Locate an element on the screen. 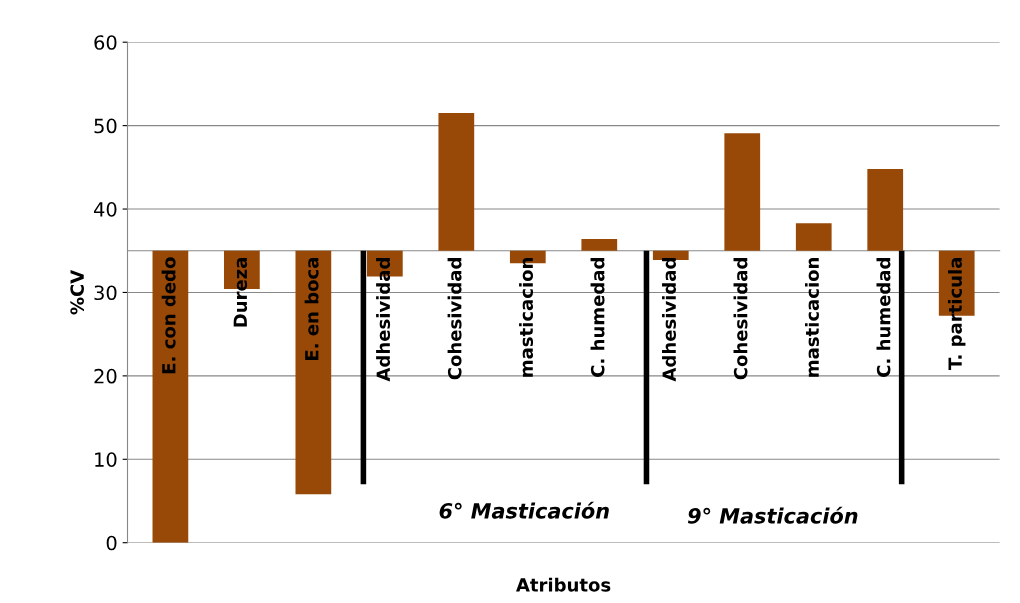 The image size is (1020, 603). y-tick-label: 50 is located at coordinates (105, 126).